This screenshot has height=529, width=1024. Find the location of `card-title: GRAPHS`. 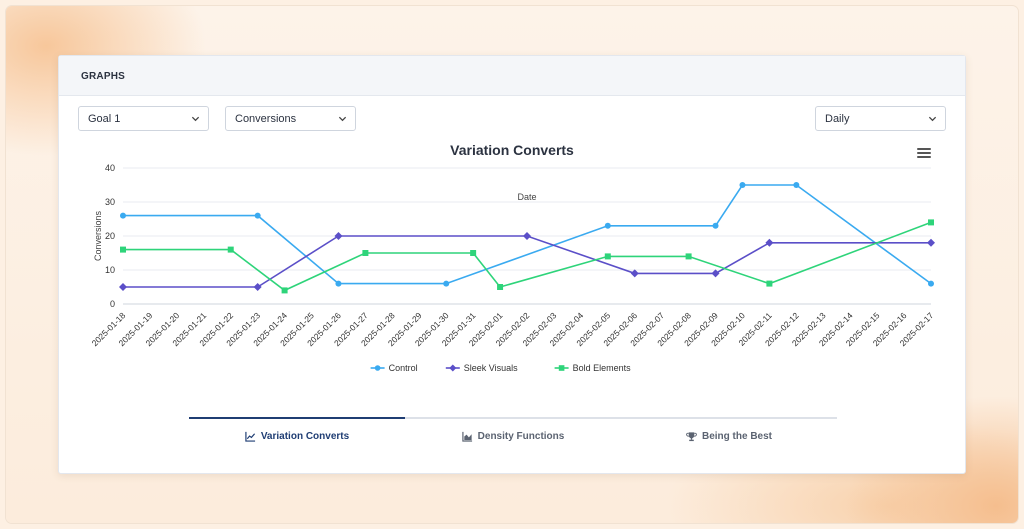

card-title: GRAPHS is located at coordinates (103, 76).